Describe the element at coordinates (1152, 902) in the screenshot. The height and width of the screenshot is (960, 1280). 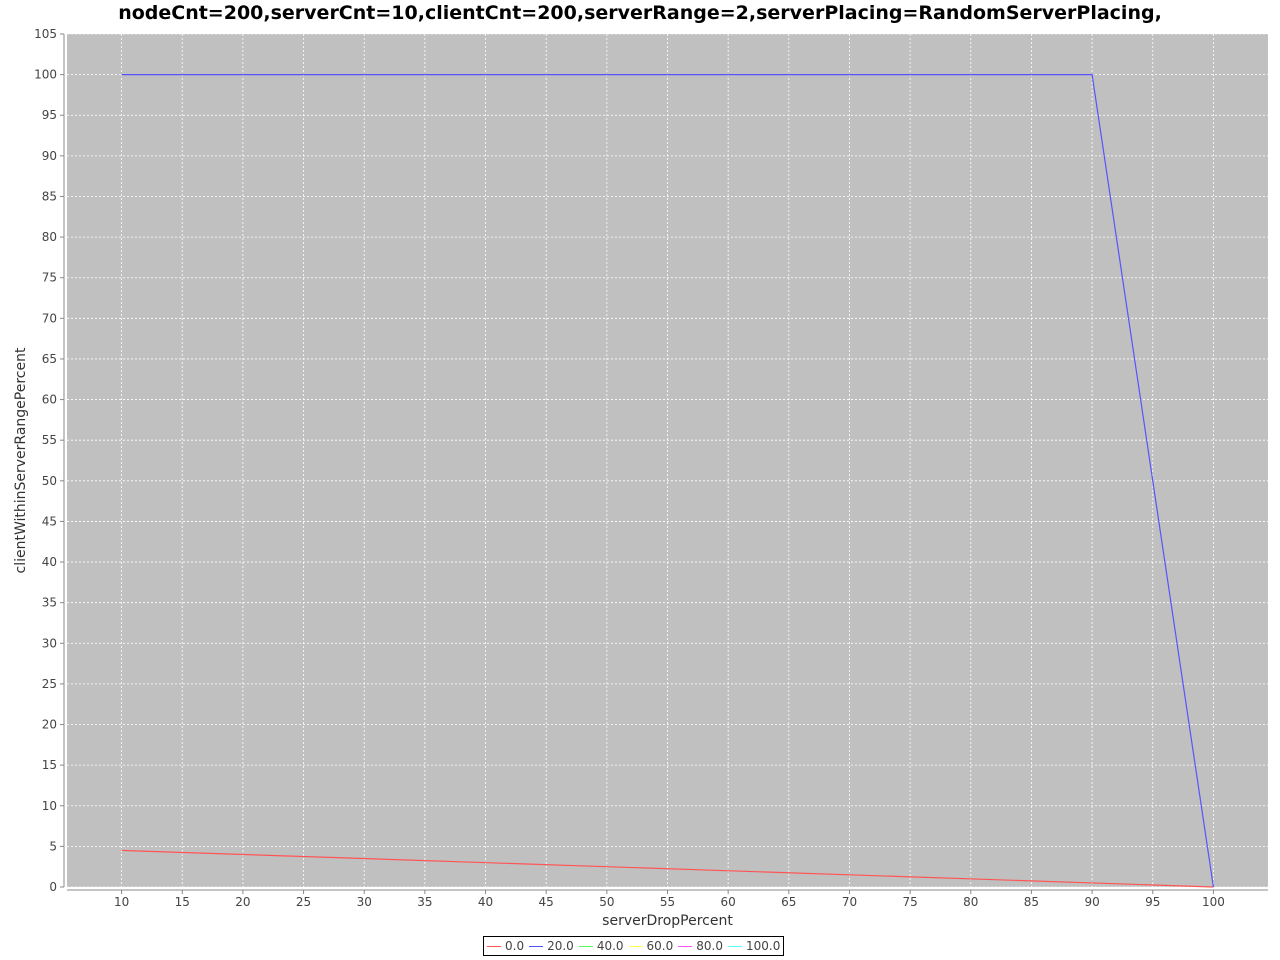
I see `x-tick-label: 95` at that location.